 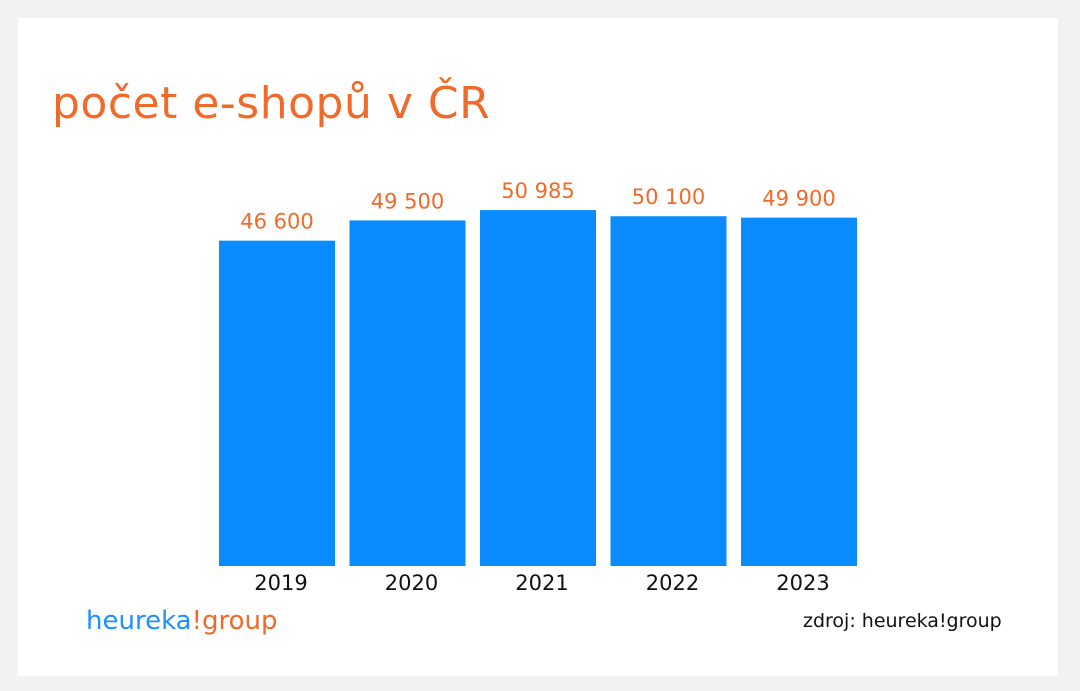 I want to click on bar-2023, so click(x=799, y=391).